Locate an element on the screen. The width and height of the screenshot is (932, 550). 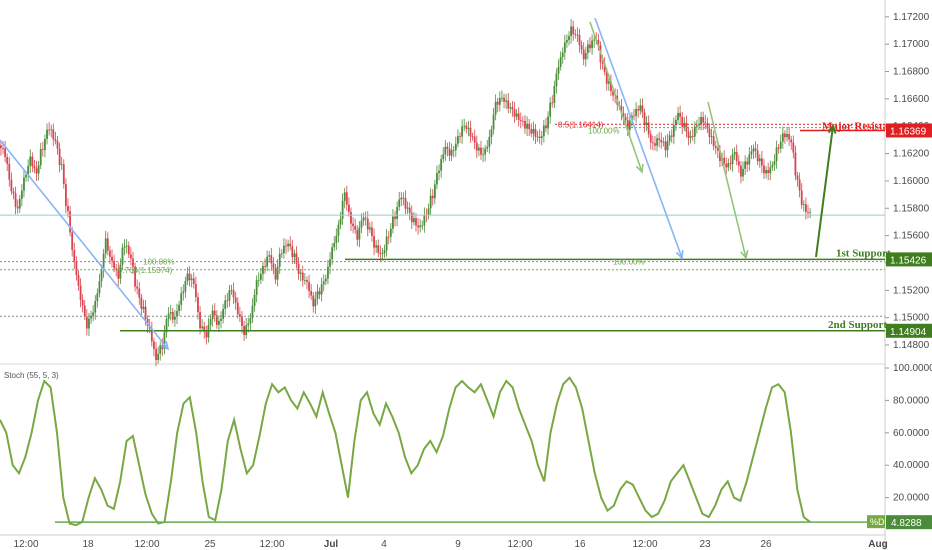
stoch-y-tick-label: 40.0000 is located at coordinates (911, 465).